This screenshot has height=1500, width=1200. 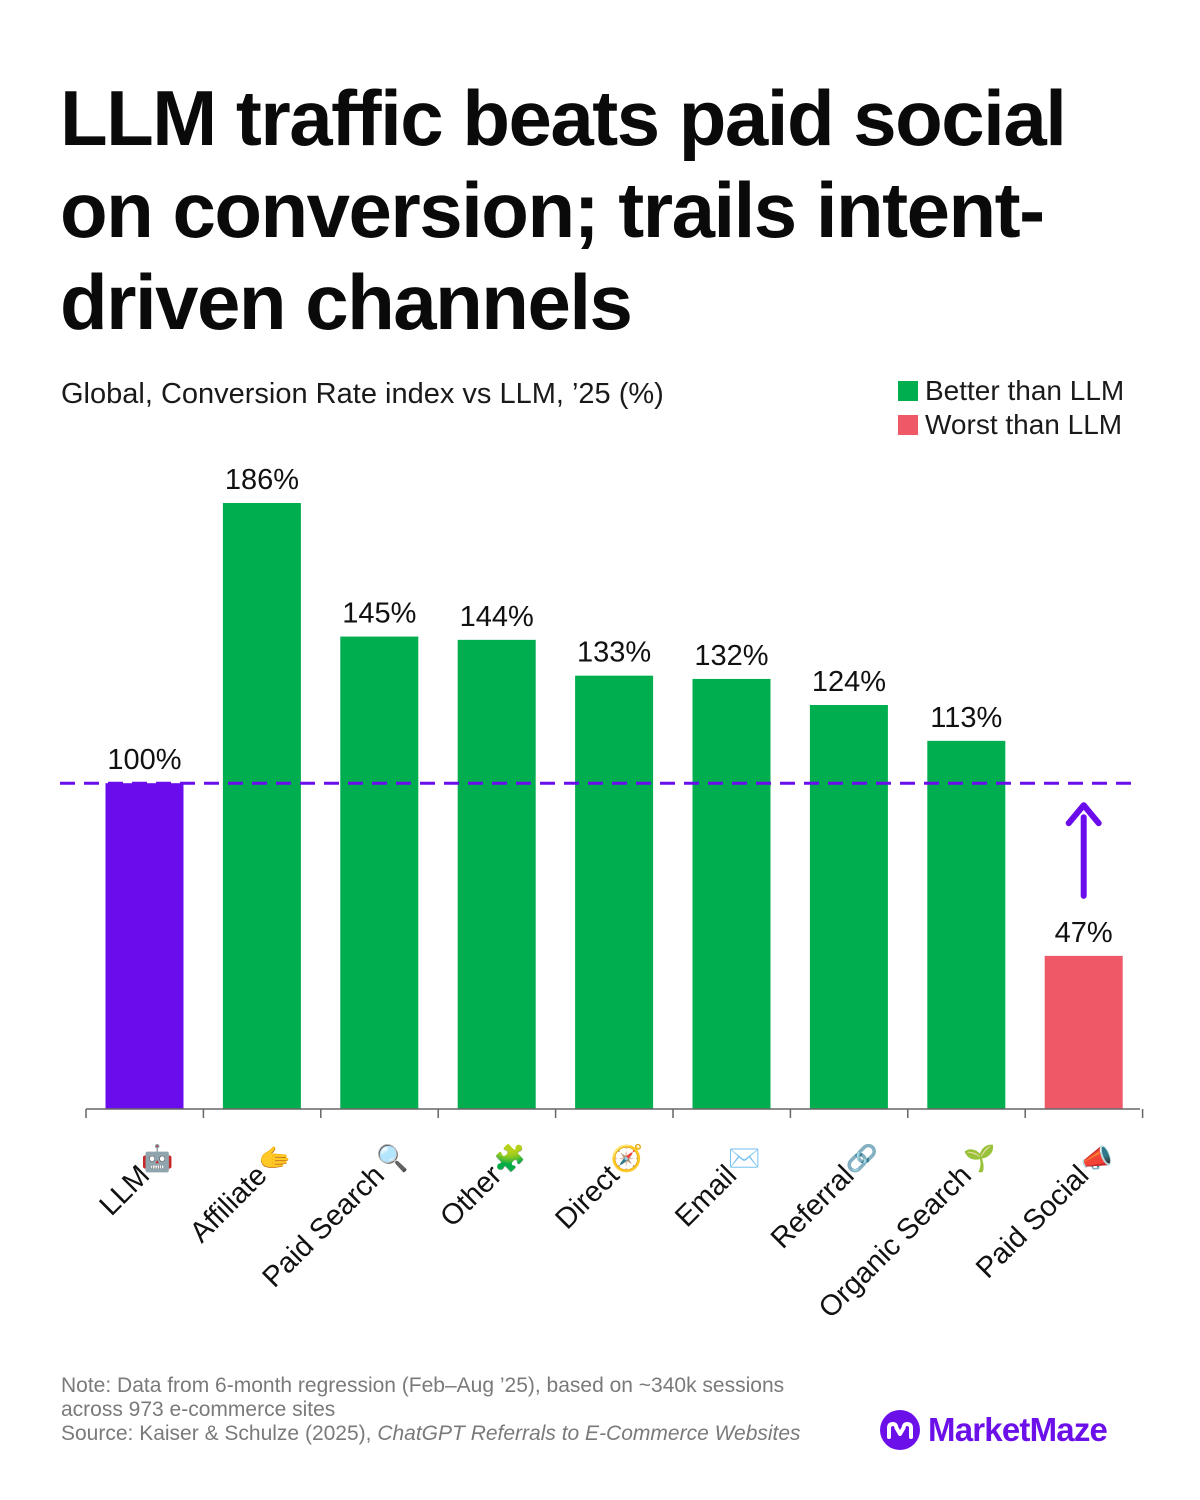 What do you see at coordinates (392, 1157) in the screenshot?
I see `magnifier-icon: 🔍` at bounding box center [392, 1157].